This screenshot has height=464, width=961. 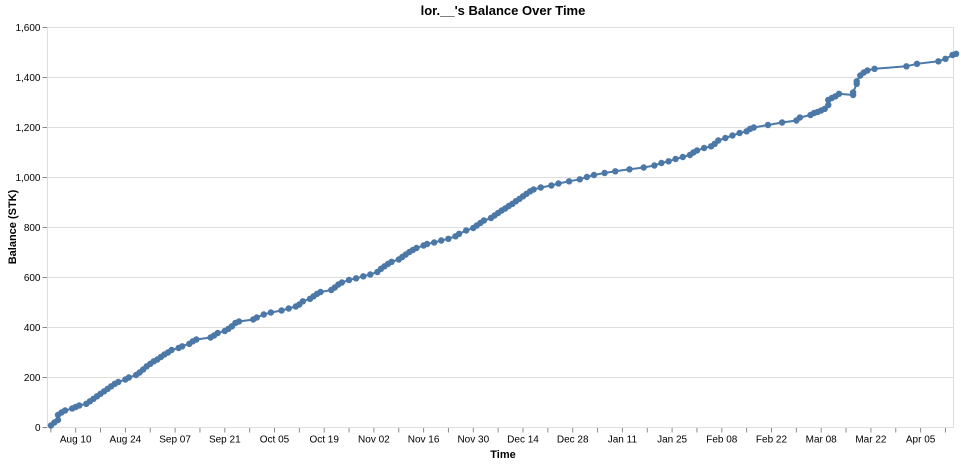 I want to click on y-tick-label: 0, so click(x=38, y=428).